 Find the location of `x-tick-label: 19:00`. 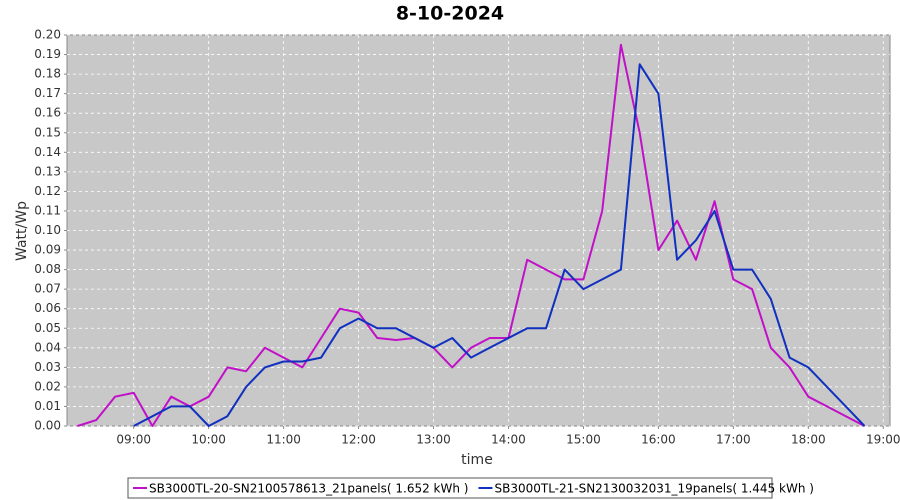

x-tick-label: 19:00 is located at coordinates (883, 440).